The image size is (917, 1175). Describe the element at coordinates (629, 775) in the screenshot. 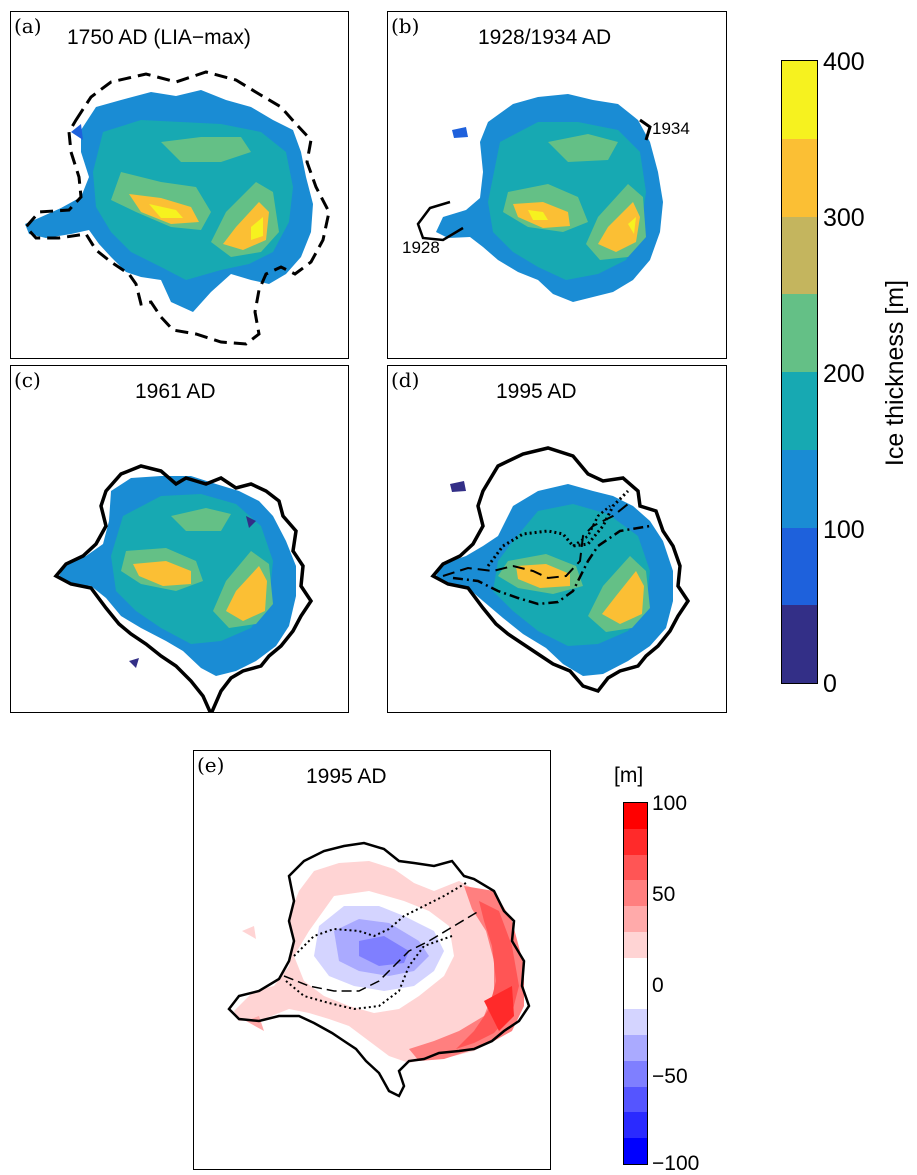

I see `difference-colorbar-title: [m]` at that location.